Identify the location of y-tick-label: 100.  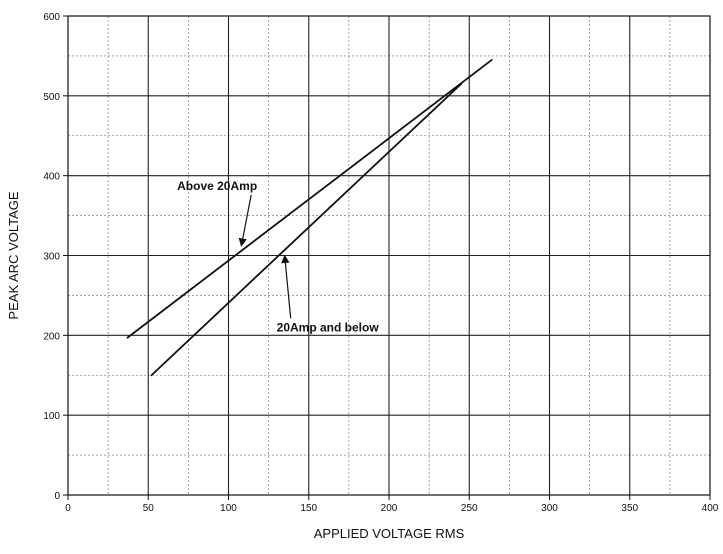
(51, 416).